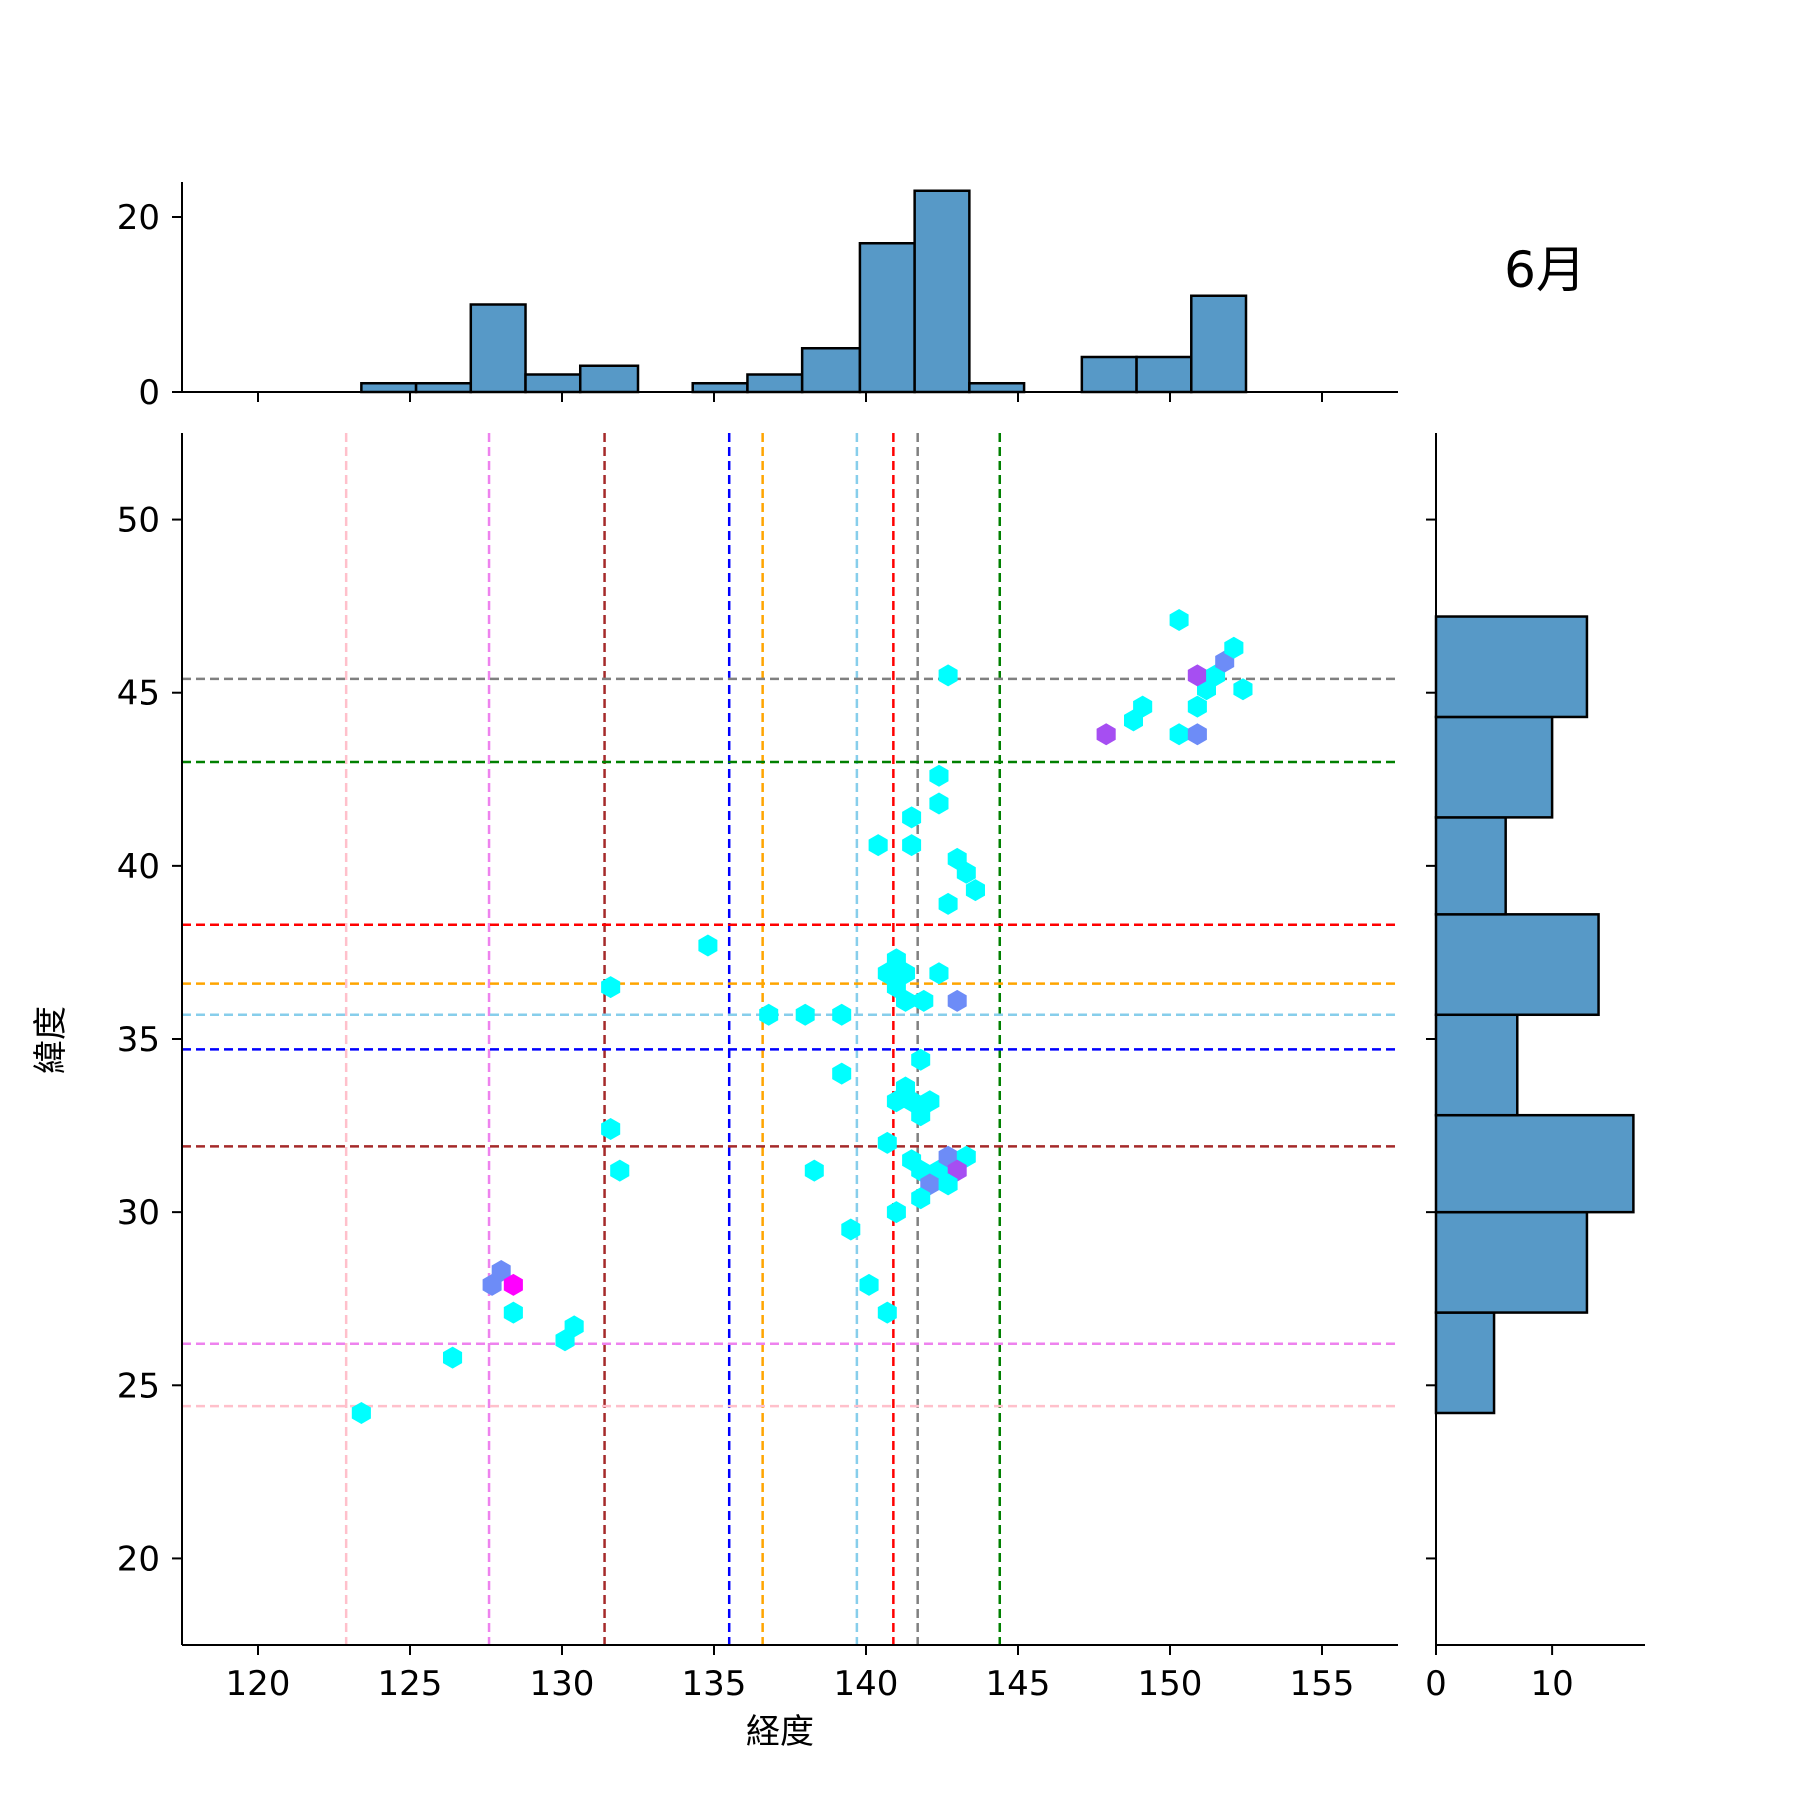 Image resolution: width=1800 pixels, height=1800 pixels. What do you see at coordinates (1322, 1684) in the screenshot?
I see `x-tick-label: 155` at bounding box center [1322, 1684].